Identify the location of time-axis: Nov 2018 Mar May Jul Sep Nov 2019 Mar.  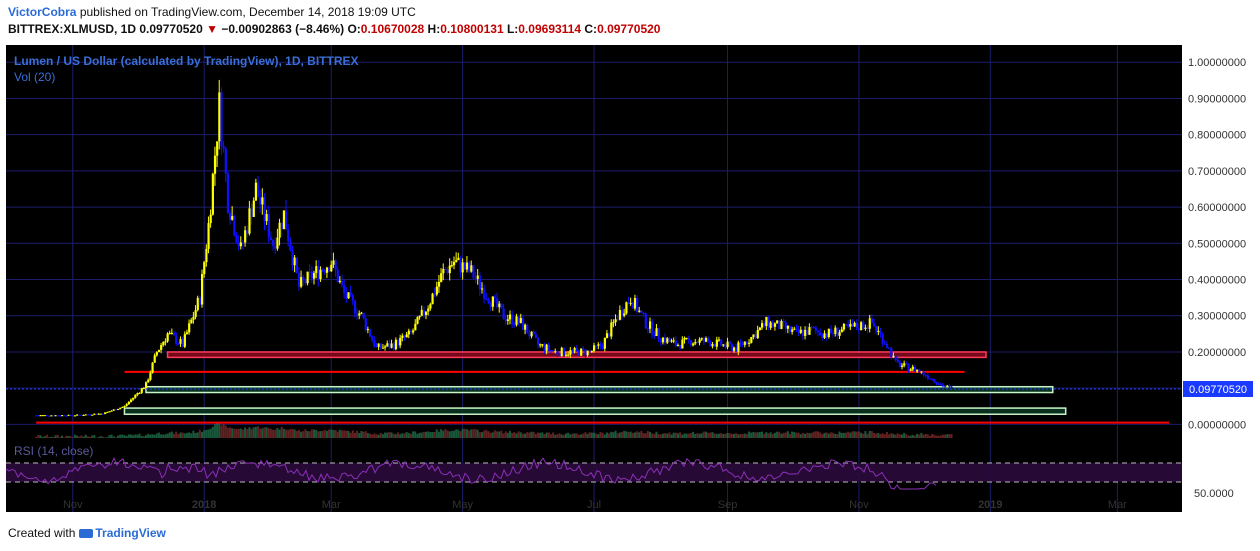
(595, 505).